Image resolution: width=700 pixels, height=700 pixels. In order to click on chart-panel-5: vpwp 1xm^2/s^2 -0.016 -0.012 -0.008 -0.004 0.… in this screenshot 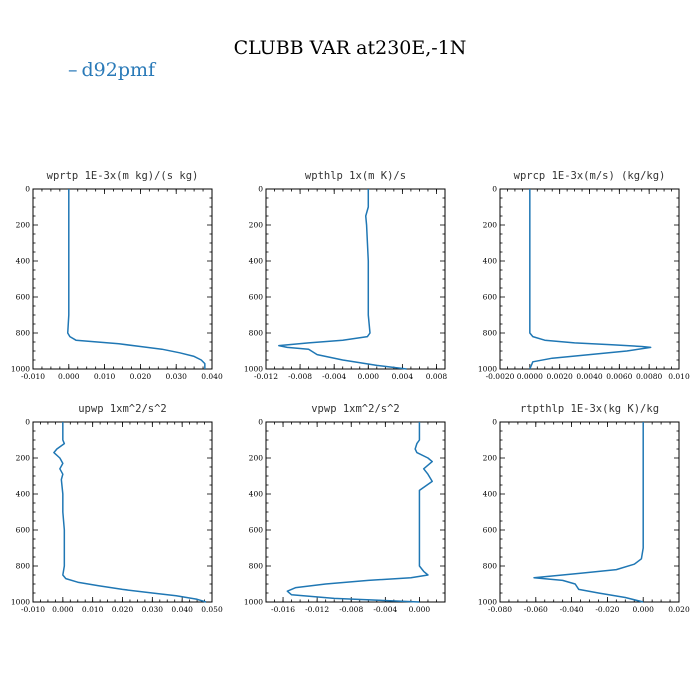, I will do `click(345, 508)`.